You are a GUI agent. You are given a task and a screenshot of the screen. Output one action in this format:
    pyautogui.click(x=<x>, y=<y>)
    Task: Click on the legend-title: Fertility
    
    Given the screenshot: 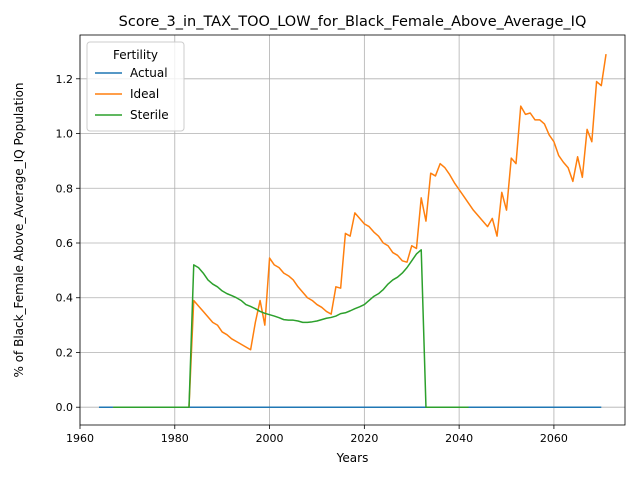 What is the action you would take?
    pyautogui.click(x=135, y=55)
    